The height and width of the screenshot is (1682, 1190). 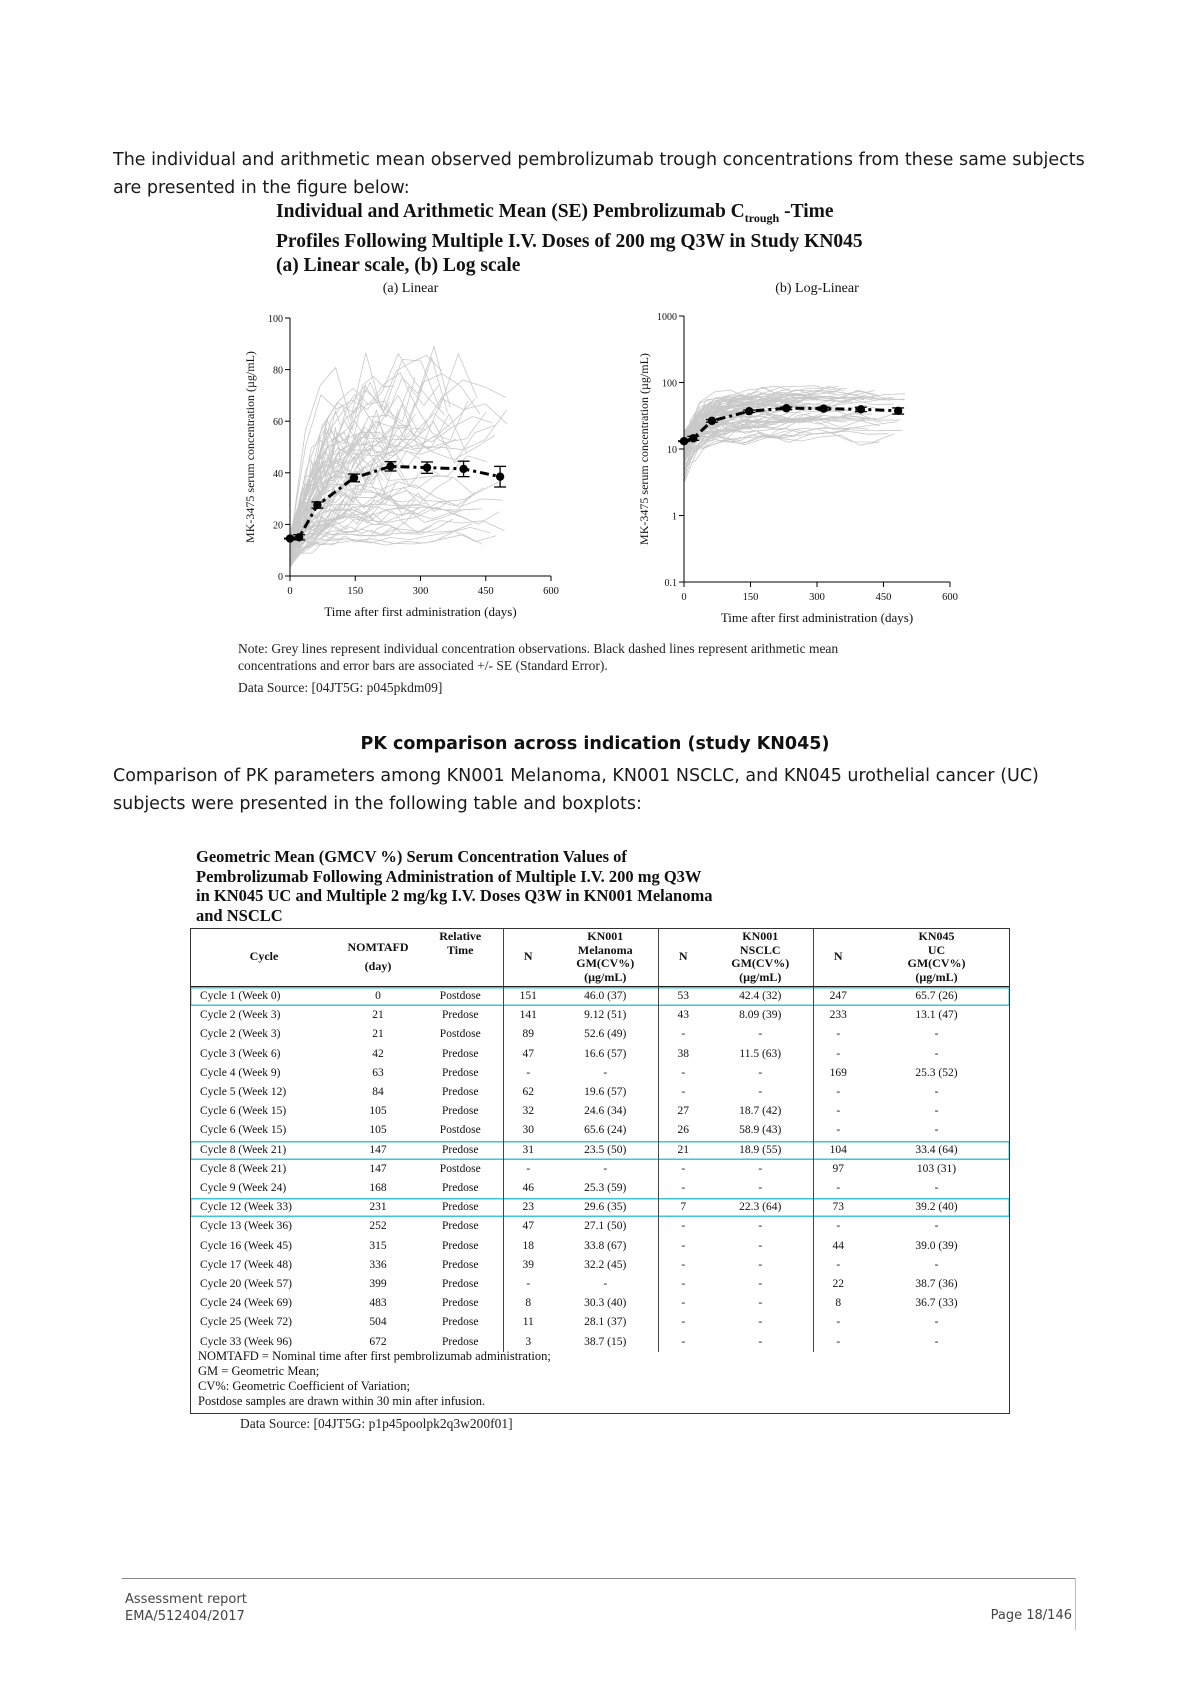 What do you see at coordinates (605, 1245) in the screenshot?
I see `gm-melanoma-cell: 33.8 (67)` at bounding box center [605, 1245].